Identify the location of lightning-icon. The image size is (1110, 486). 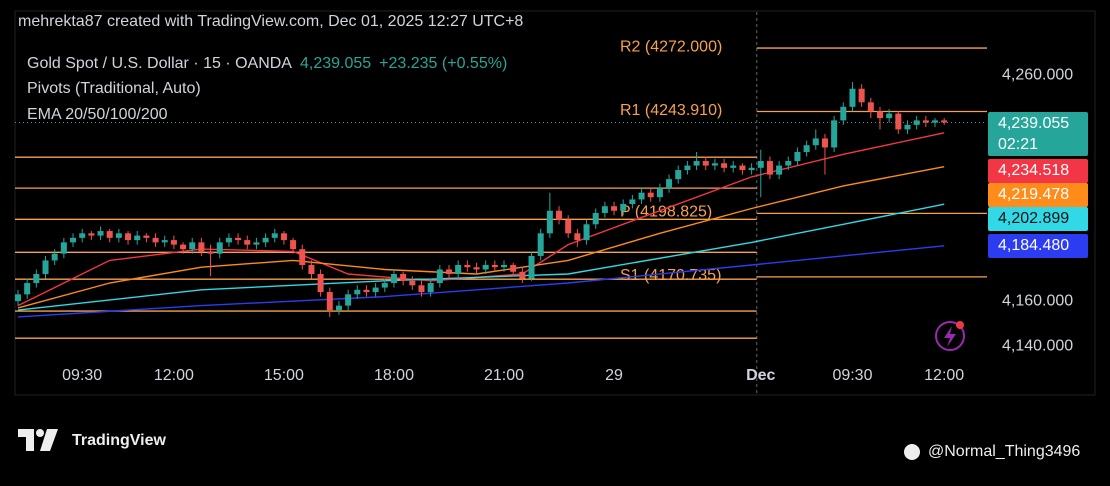
(950, 336).